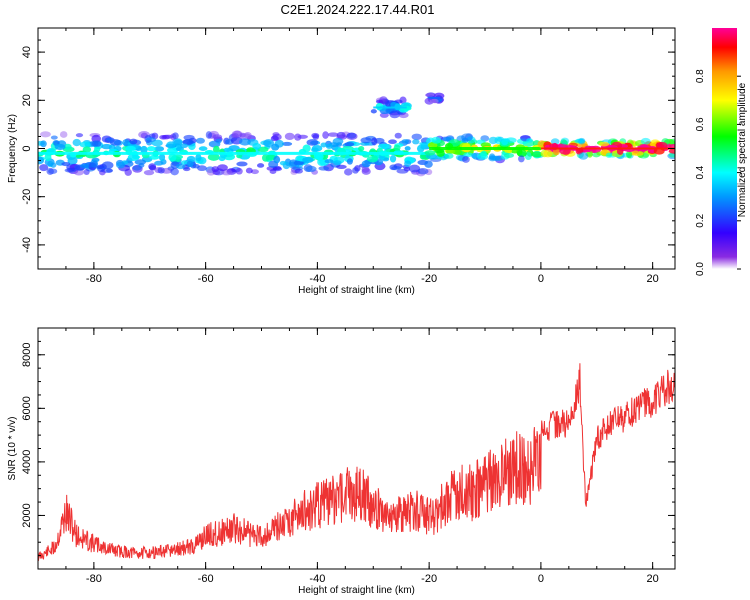 The height and width of the screenshot is (600, 750). What do you see at coordinates (206, 279) in the screenshot?
I see `x-tick-label: -60` at bounding box center [206, 279].